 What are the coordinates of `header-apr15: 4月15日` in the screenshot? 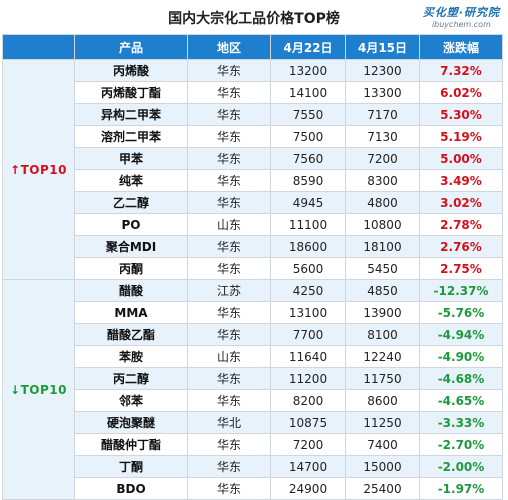 It's located at (382, 47).